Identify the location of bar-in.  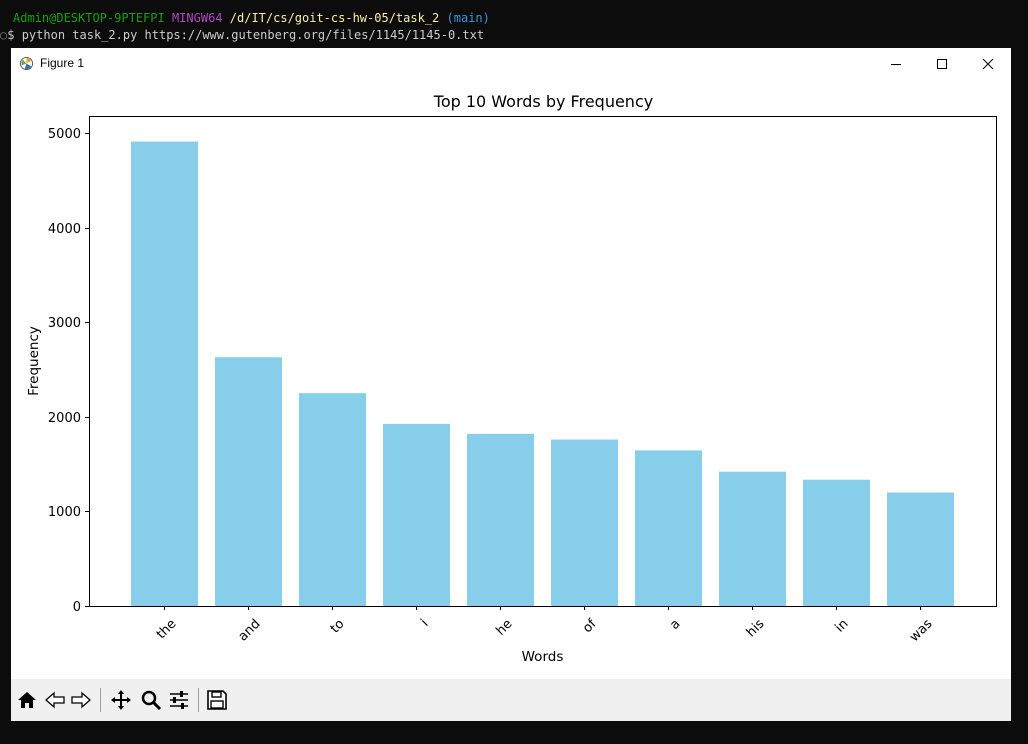
(836, 542).